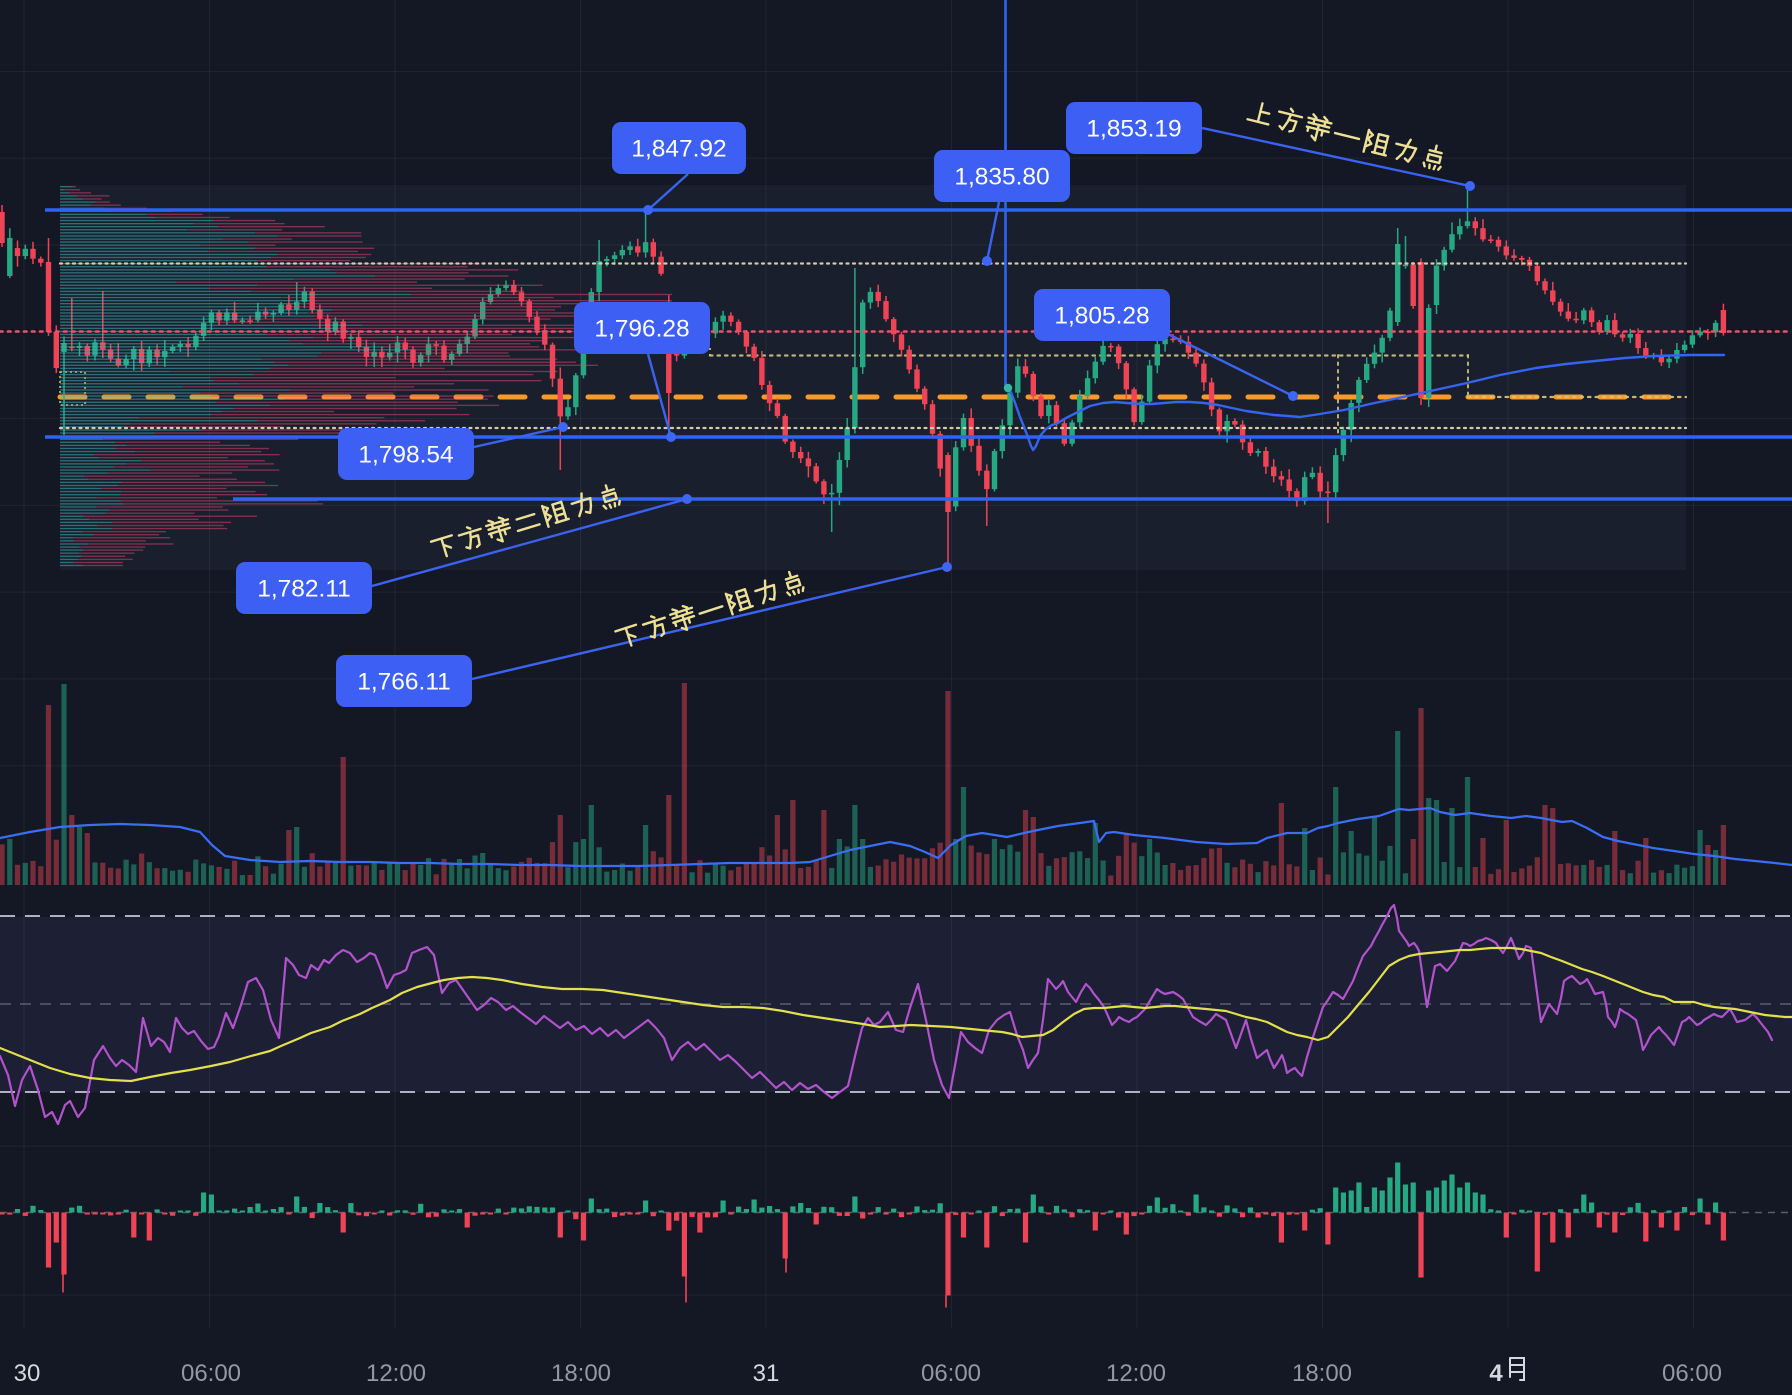  I want to click on svg-text: 1,805.28, so click(1101, 316).